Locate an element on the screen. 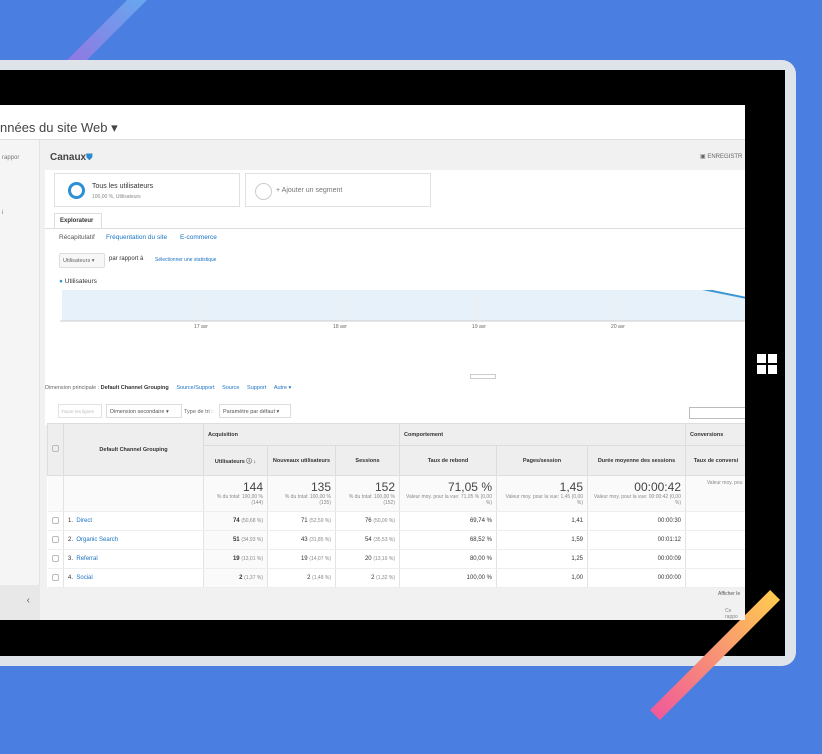 The height and width of the screenshot is (754, 822). cell: 69,74 % is located at coordinates (448, 521).